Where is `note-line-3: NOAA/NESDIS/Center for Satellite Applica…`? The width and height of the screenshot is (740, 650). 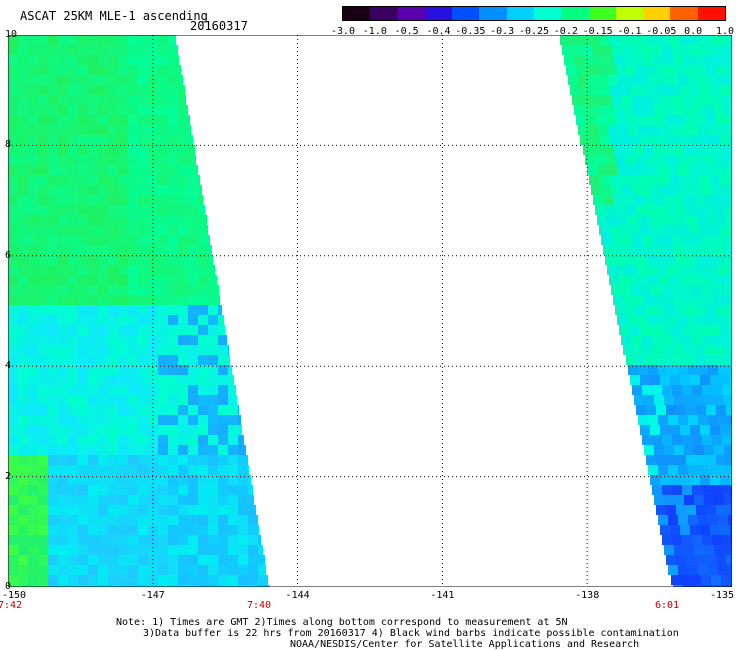
note-line-3: NOAA/NESDIS/Center for Satellite Applica… is located at coordinates (465, 644).